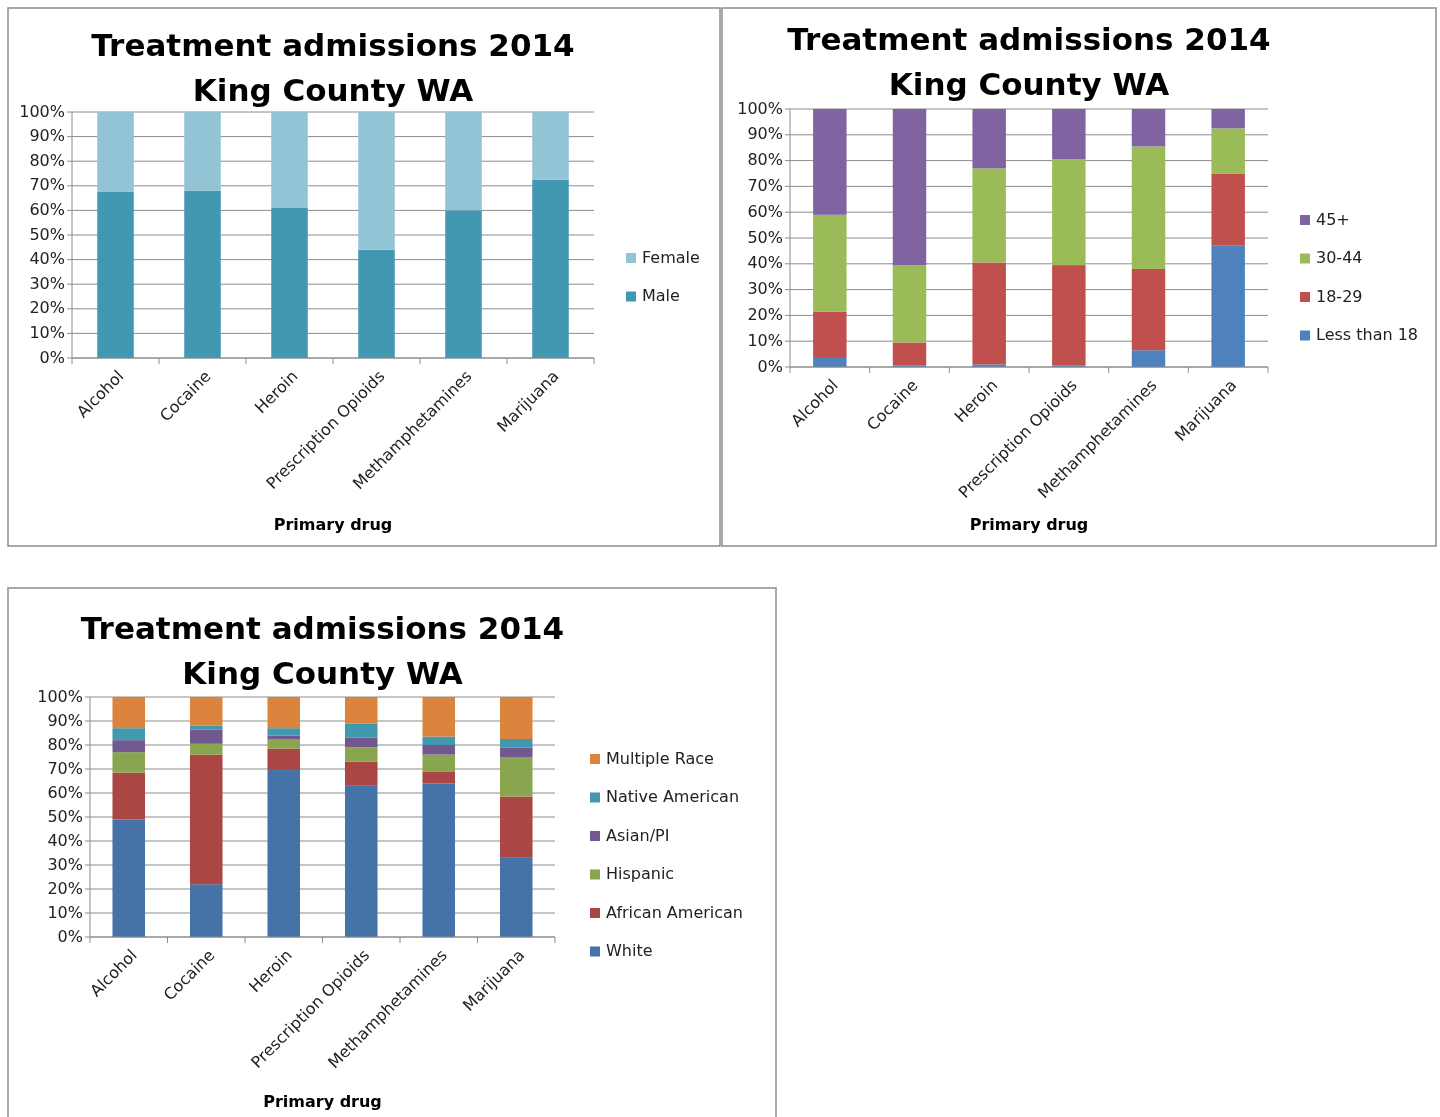 This screenshot has height=1117, width=1440. I want to click on legend-label: Multiple Race, so click(660, 758).